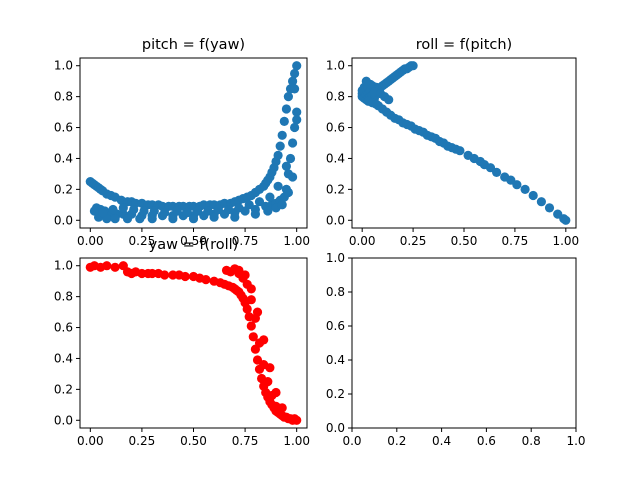 This screenshot has height=480, width=640. Describe the element at coordinates (351, 441) in the screenshot. I see `x-tick-label: 0.0` at that location.